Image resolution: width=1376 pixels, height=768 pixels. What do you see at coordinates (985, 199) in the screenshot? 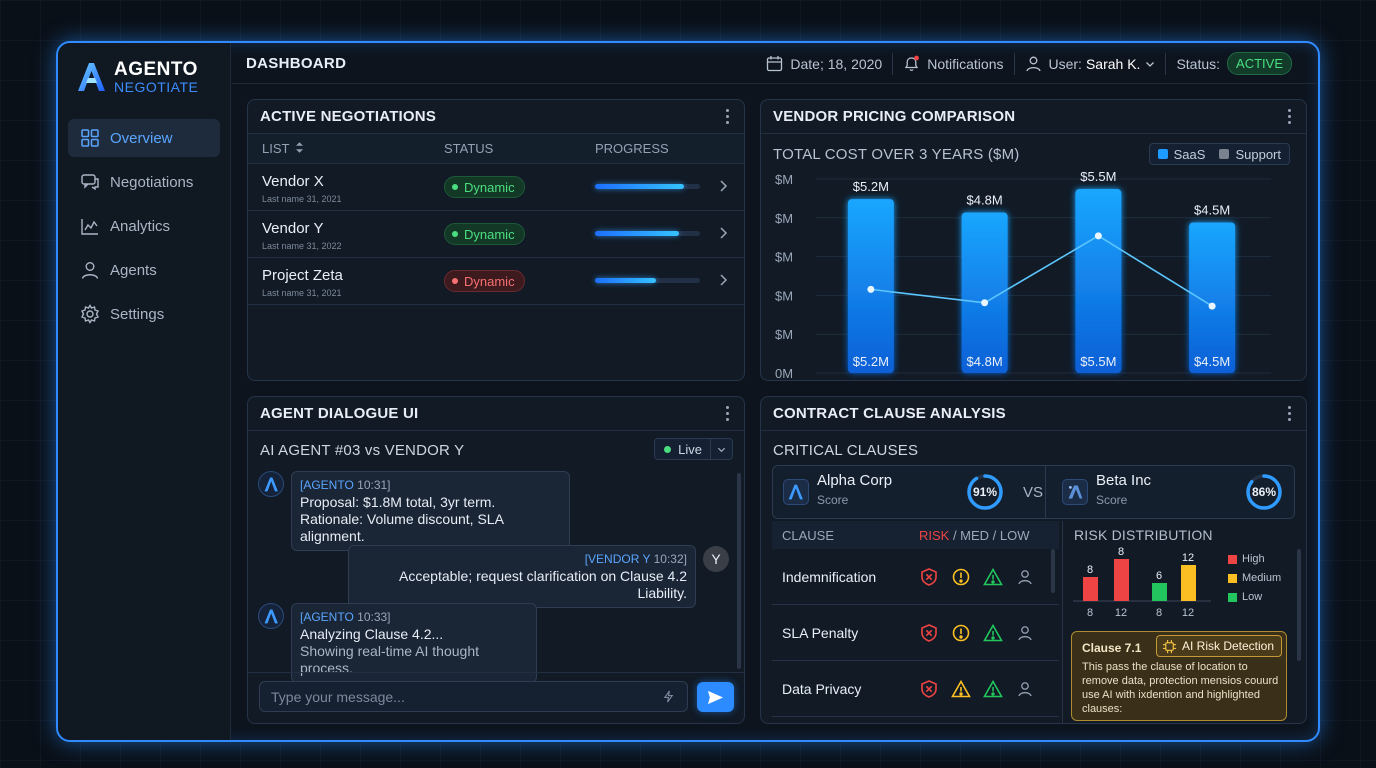
I see `bar-value-label: $4.8M` at bounding box center [985, 199].